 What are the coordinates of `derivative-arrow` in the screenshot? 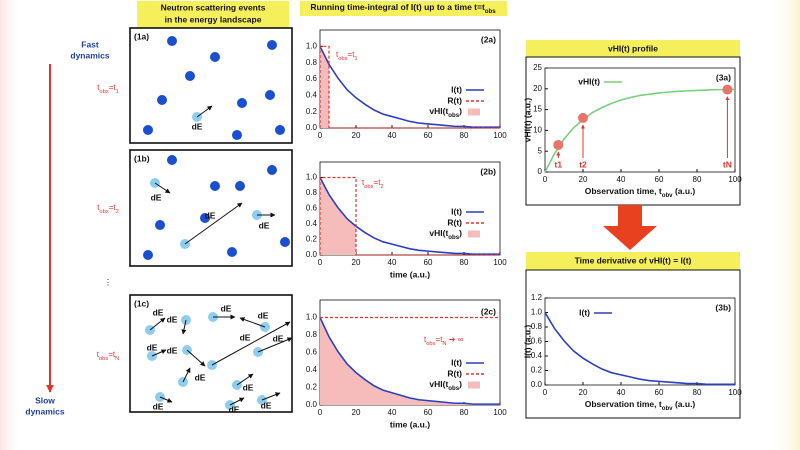 It's located at (630, 227).